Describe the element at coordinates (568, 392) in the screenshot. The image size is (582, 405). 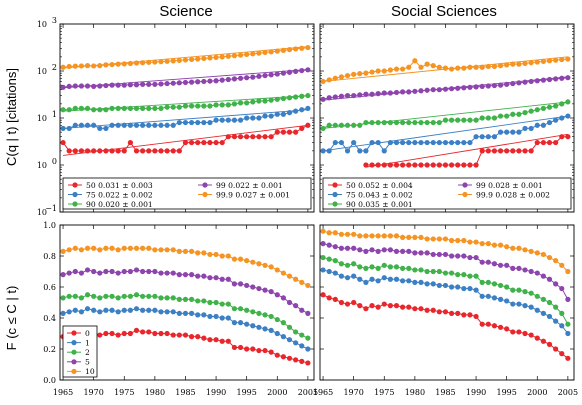
I see `x-tick-label: 2005` at that location.